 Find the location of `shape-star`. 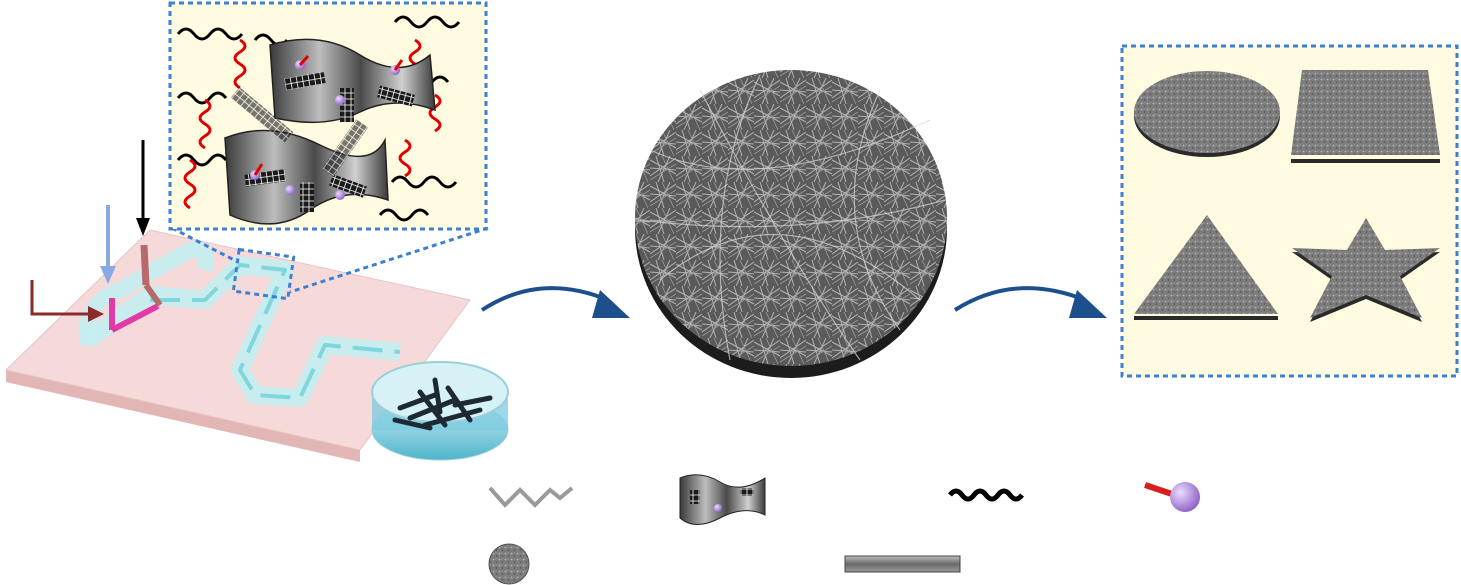

shape-star is located at coordinates (1366, 270).